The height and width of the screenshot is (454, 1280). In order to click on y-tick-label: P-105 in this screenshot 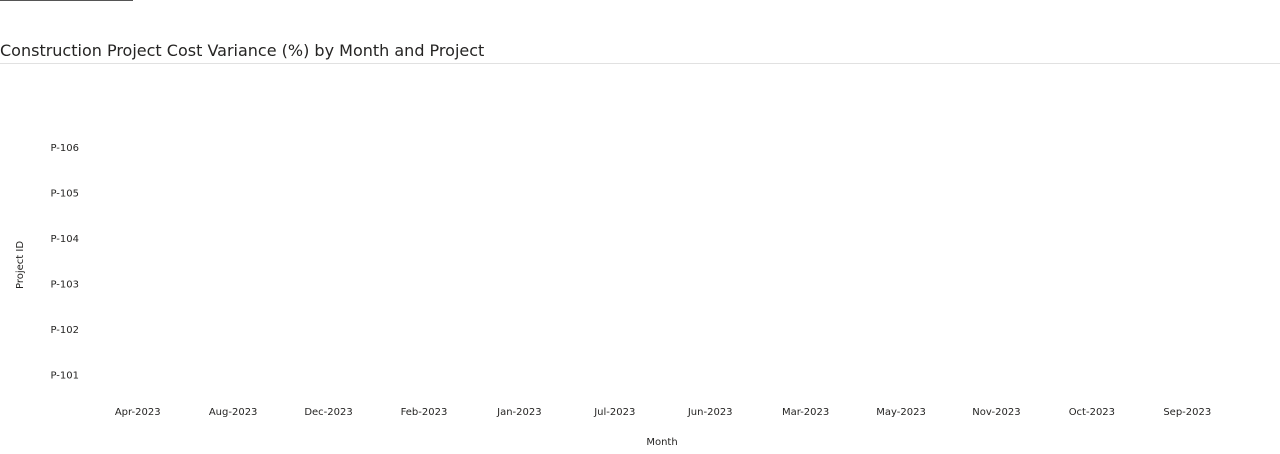, I will do `click(64, 193)`.